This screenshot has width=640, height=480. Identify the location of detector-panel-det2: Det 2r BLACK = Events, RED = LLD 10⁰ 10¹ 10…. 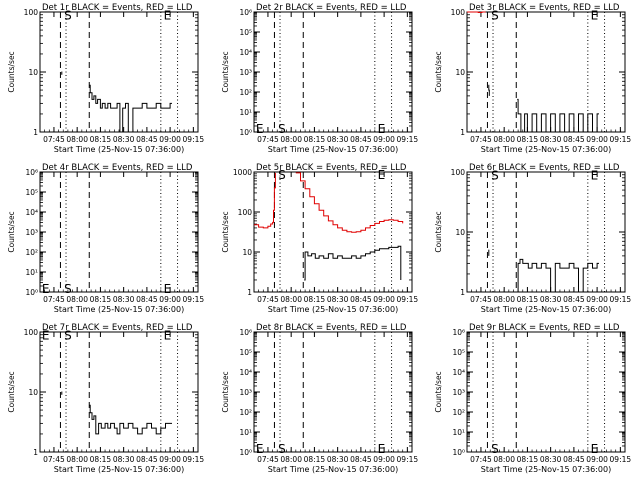
(319, 78).